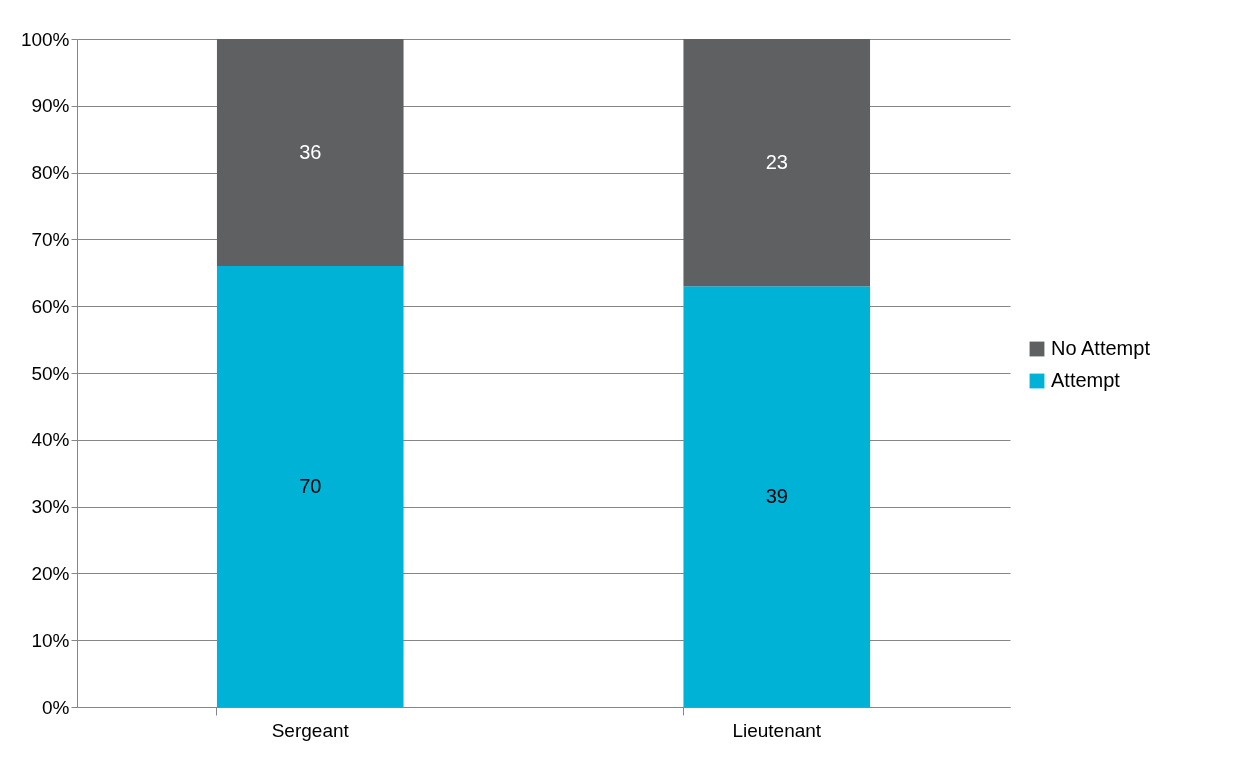  What do you see at coordinates (1086, 380) in the screenshot?
I see `legend-label: Attempt` at bounding box center [1086, 380].